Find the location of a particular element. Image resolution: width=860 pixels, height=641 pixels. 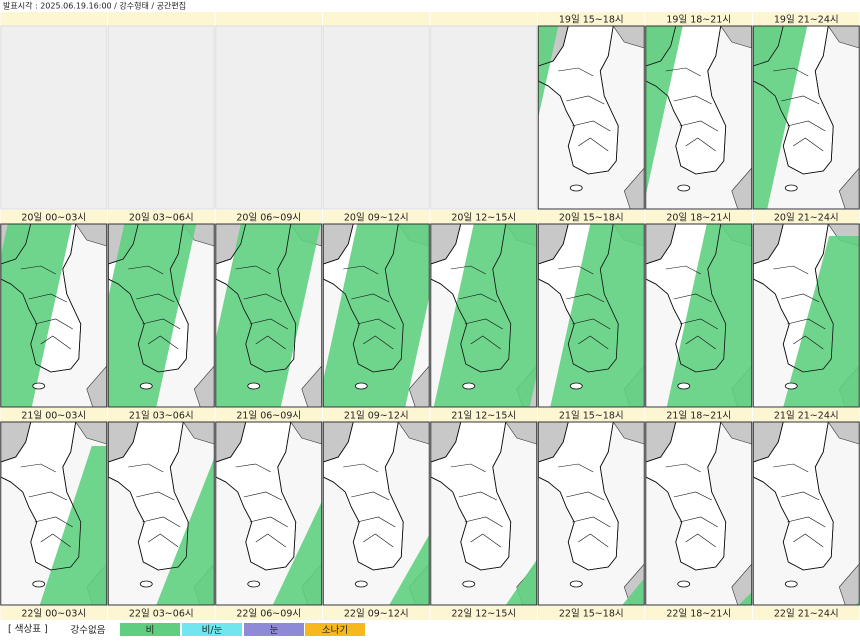

time-label: 19일 21~24시 is located at coordinates (806, 20).